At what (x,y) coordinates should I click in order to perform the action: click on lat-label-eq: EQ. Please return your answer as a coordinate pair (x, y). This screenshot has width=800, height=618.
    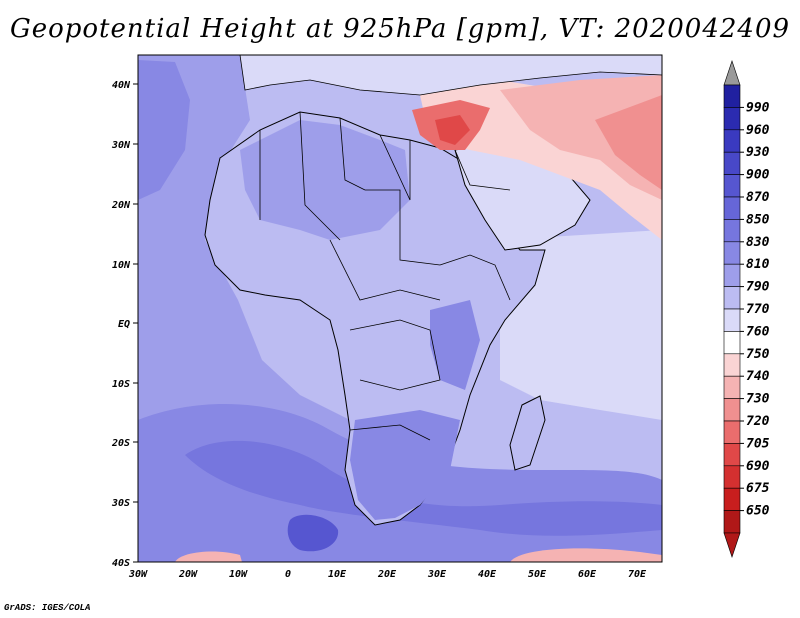
    Looking at the image, I should click on (124, 324).